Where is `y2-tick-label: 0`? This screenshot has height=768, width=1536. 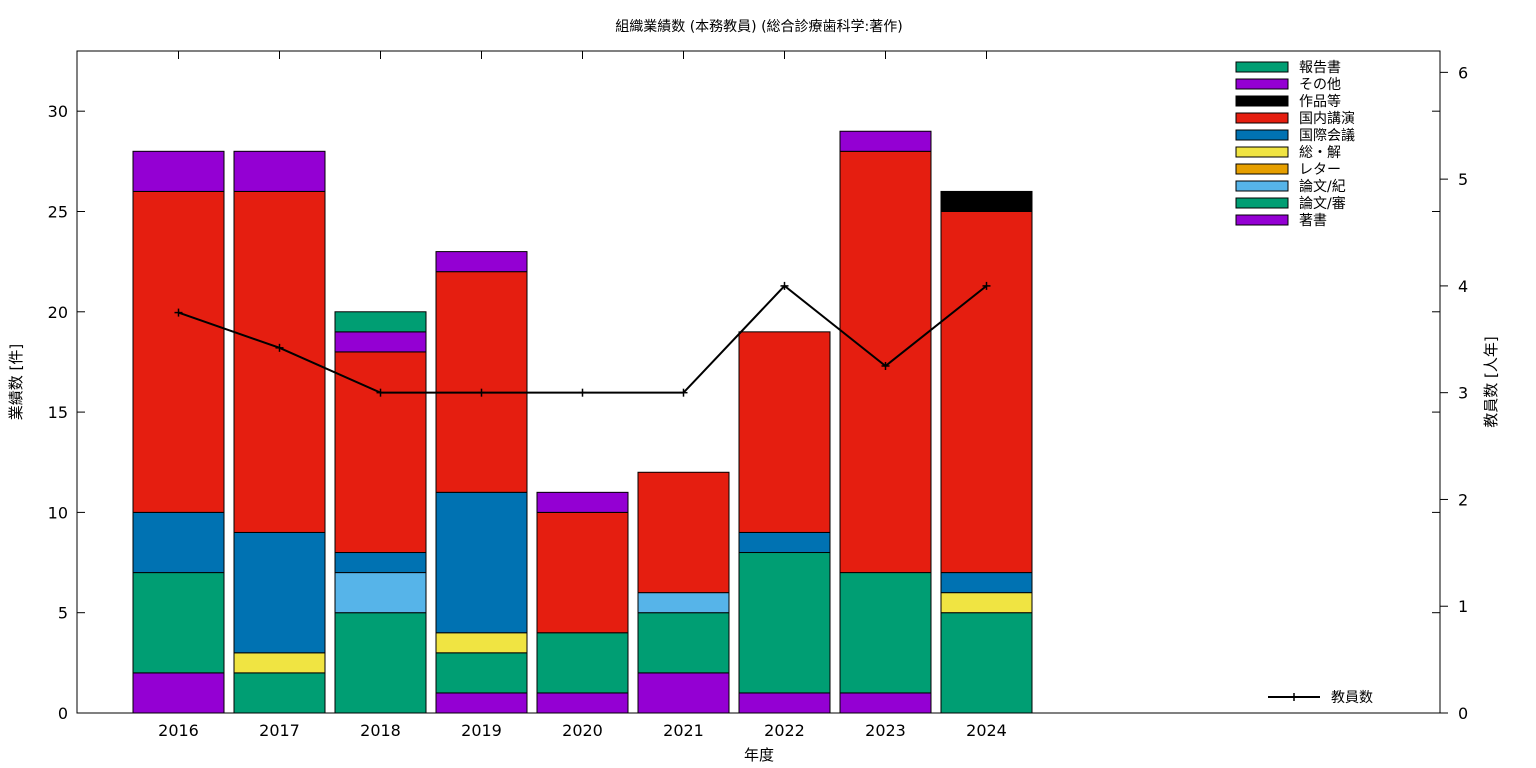 y2-tick-label: 0 is located at coordinates (1463, 713).